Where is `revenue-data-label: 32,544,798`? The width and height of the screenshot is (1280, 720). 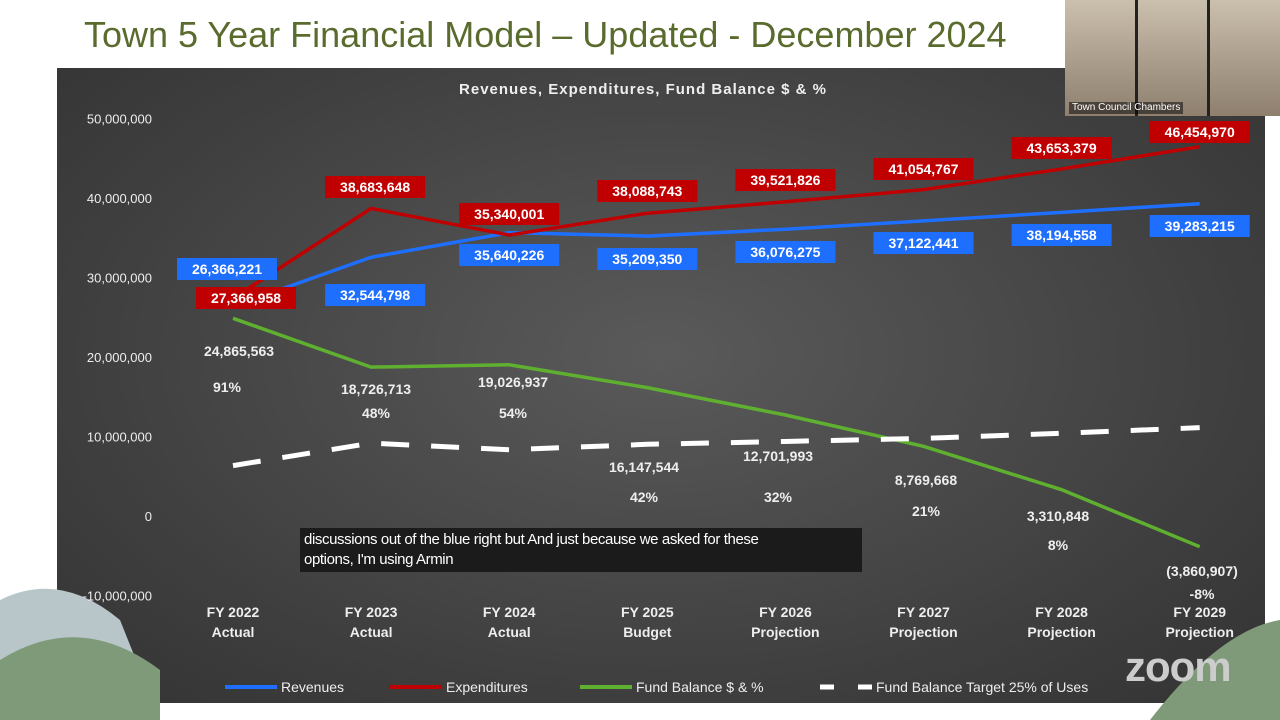 revenue-data-label: 32,544,798 is located at coordinates (375, 295).